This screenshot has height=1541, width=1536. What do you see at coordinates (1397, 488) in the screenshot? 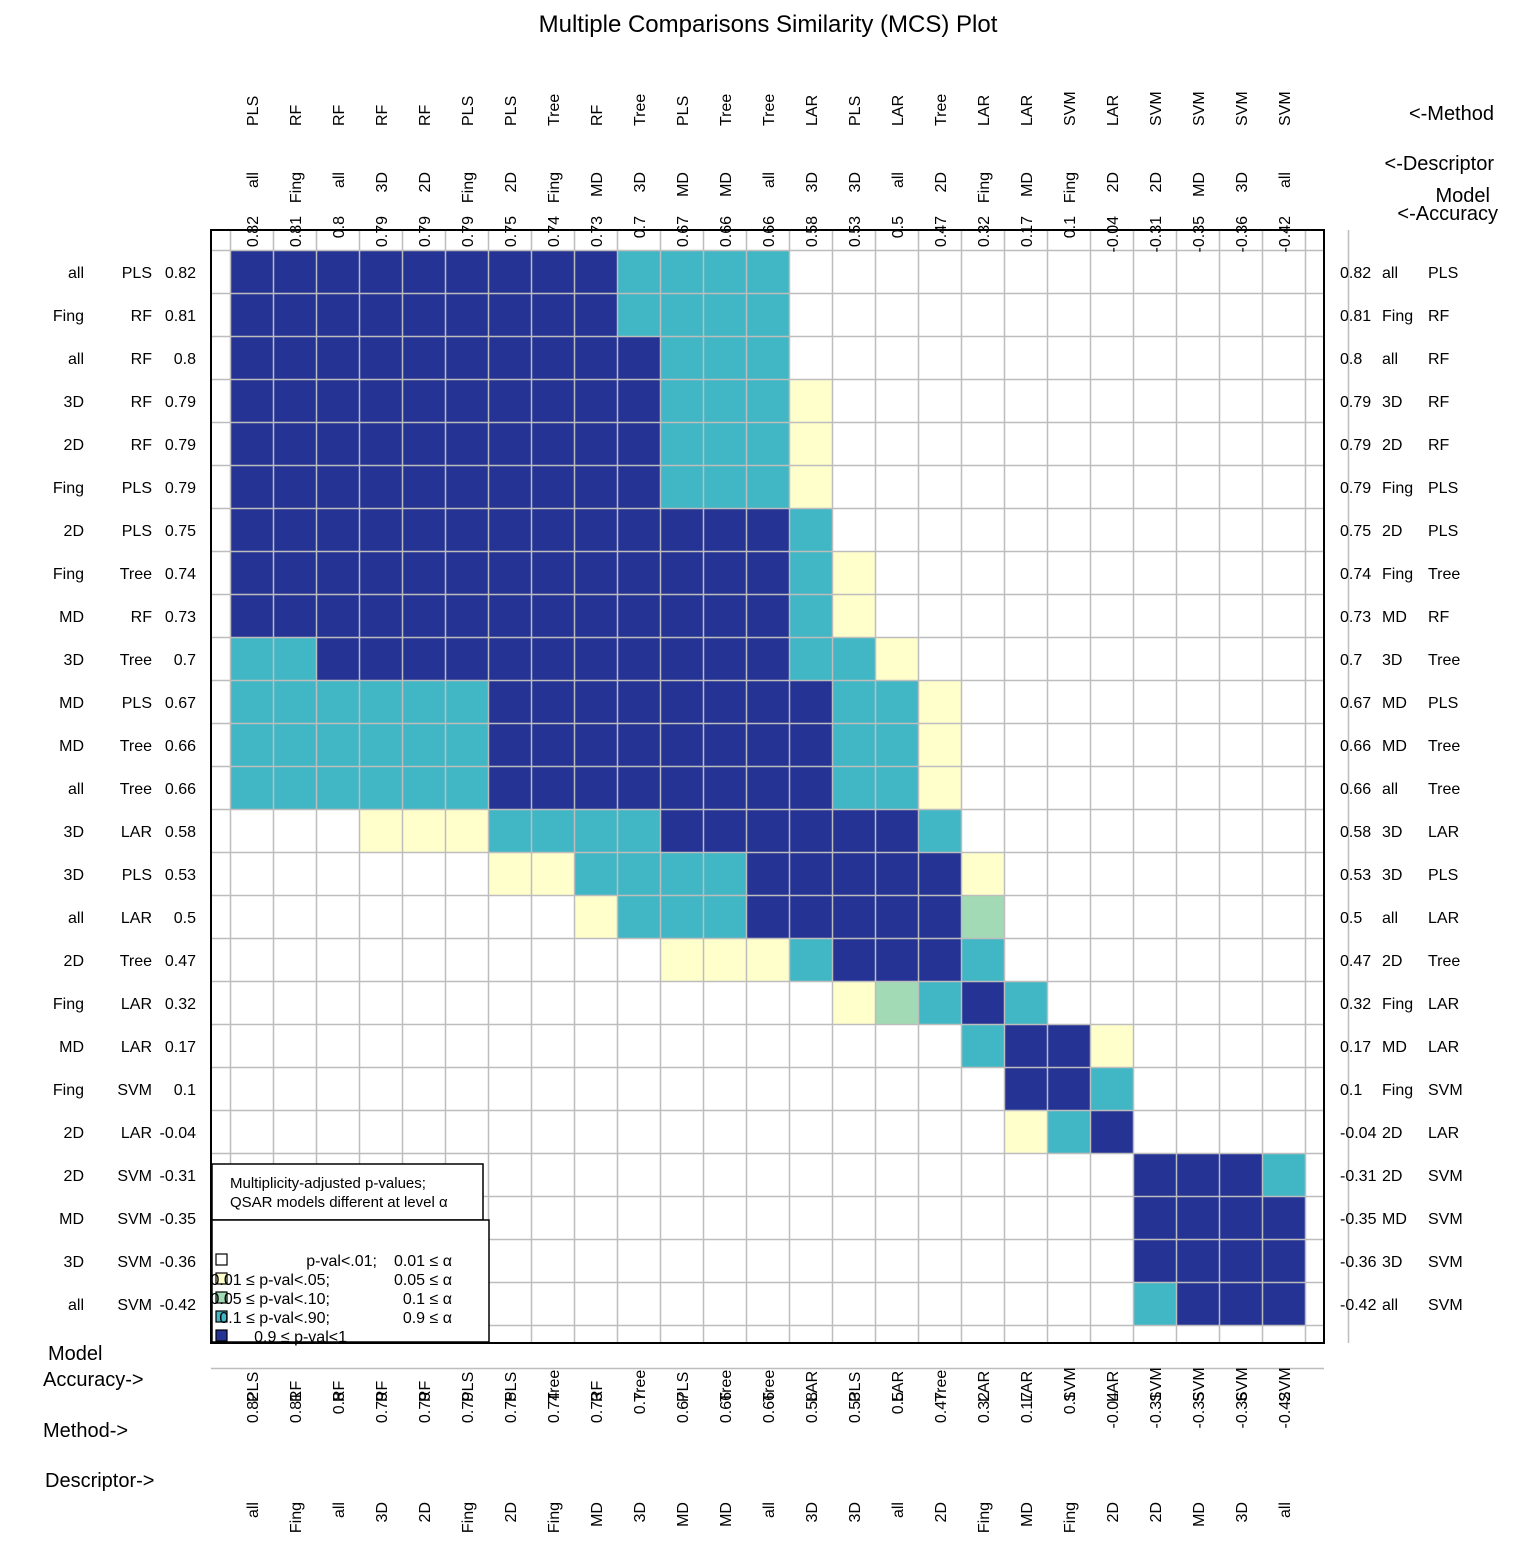
I see `right-label-descriptor: Fing` at bounding box center [1397, 488].